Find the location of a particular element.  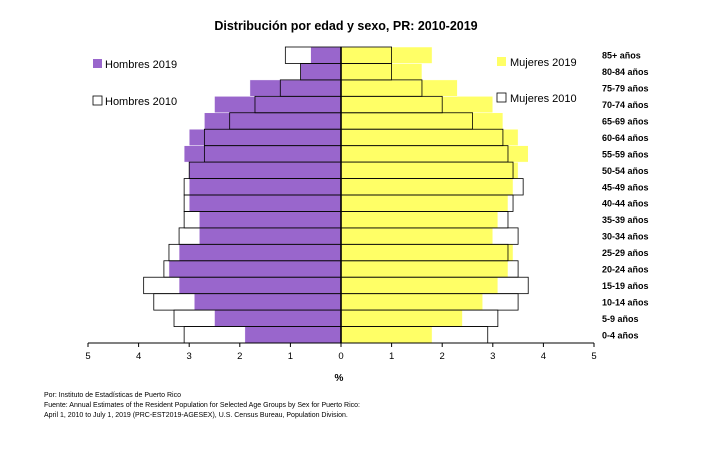

bar-hombres-2019-85-a-os is located at coordinates (326, 55).